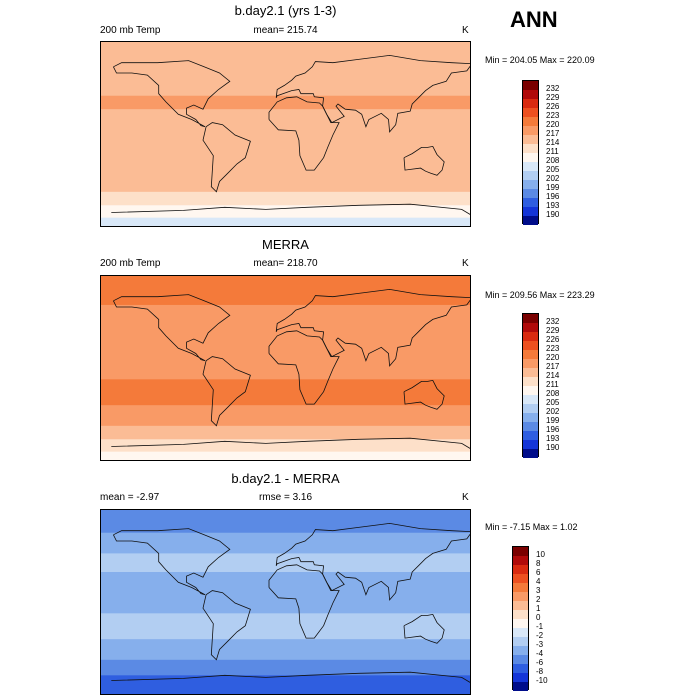 Image resolution: width=700 pixels, height=700 pixels. I want to click on panel3-title: b.day2.1 - MERRA, so click(285, 478).